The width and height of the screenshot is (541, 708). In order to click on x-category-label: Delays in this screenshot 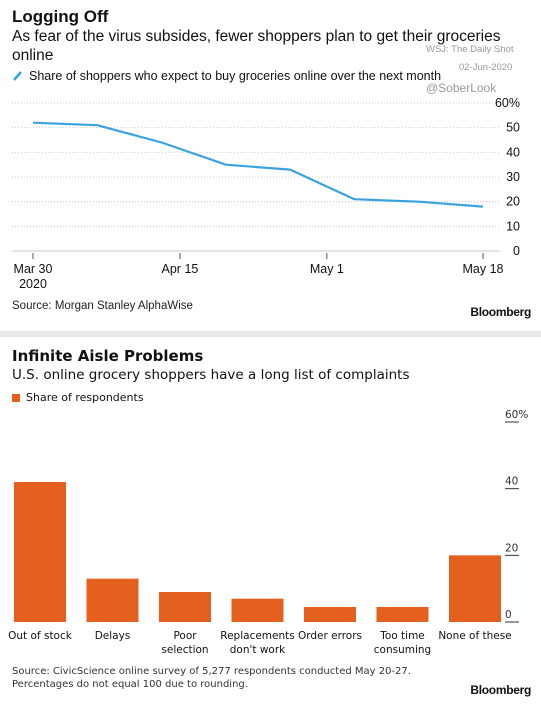, I will do `click(113, 636)`.